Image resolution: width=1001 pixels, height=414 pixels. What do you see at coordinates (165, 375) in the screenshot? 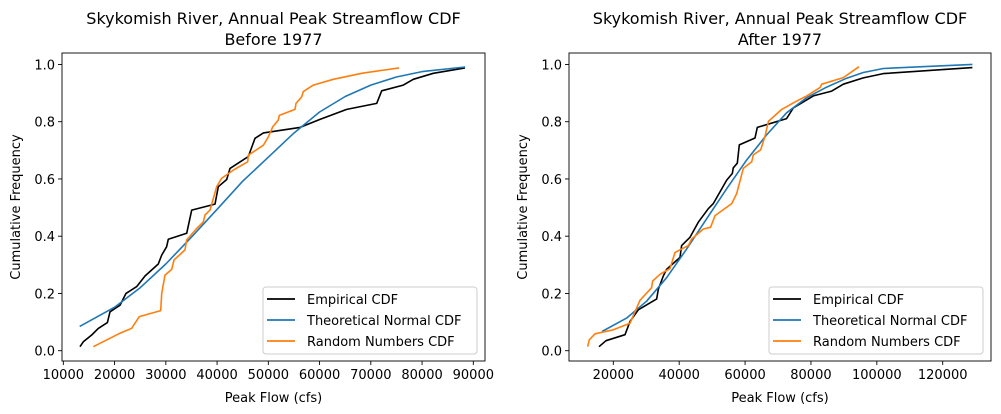
I see `x-tick-label: 30000` at bounding box center [165, 375].